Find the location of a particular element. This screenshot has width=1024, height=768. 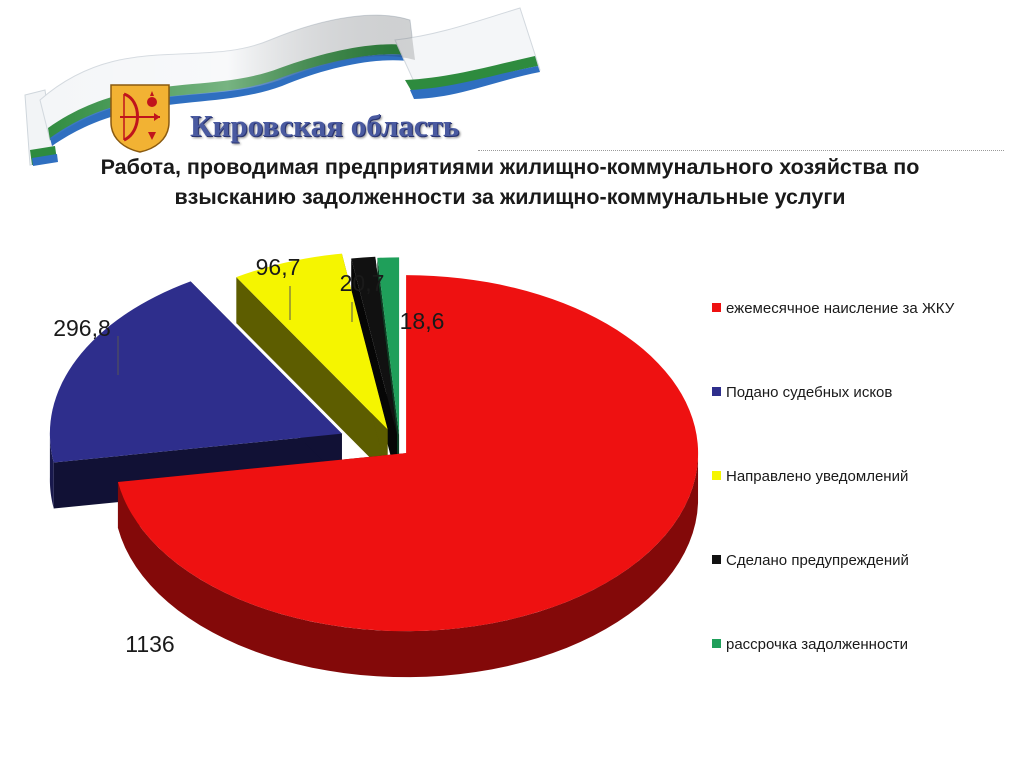

data-label-notices: 96,7 is located at coordinates (278, 267).